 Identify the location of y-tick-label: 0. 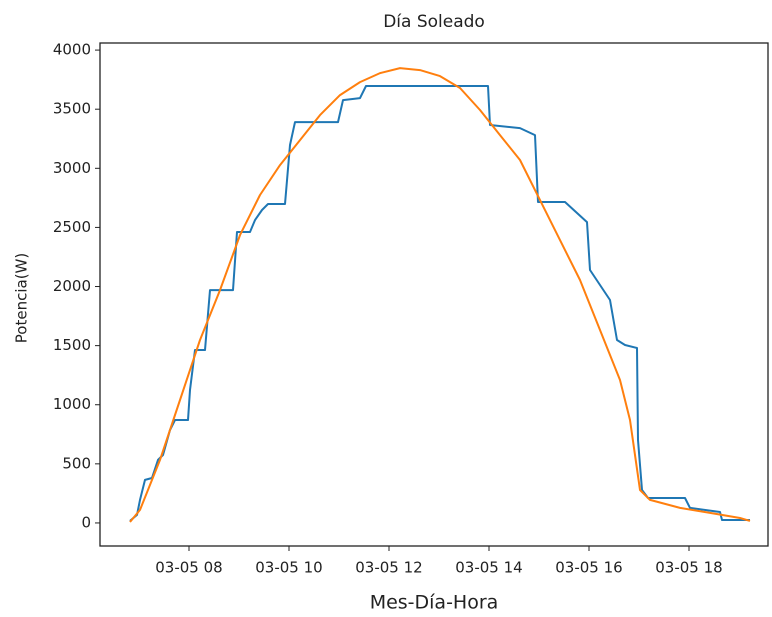
(86, 522).